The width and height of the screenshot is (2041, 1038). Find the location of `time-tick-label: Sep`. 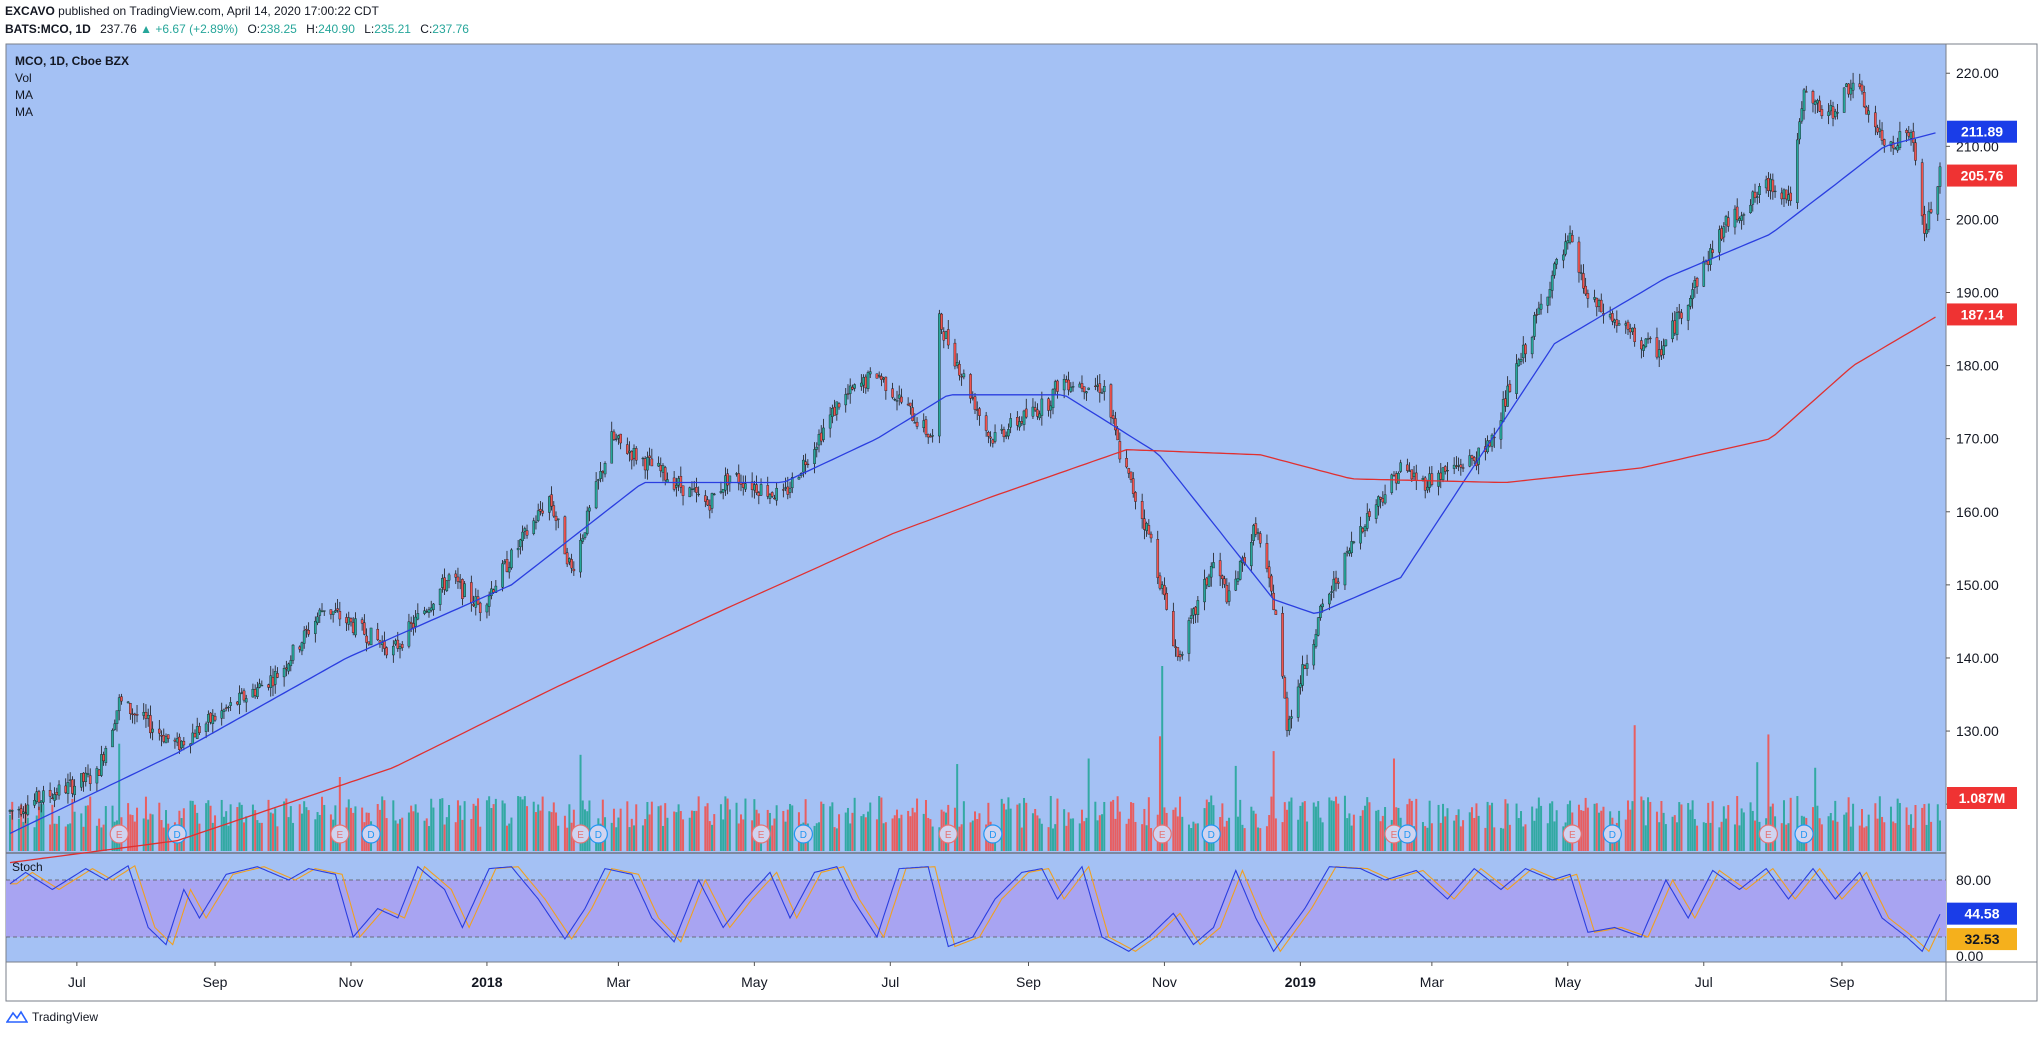

time-tick-label: Sep is located at coordinates (1028, 982).